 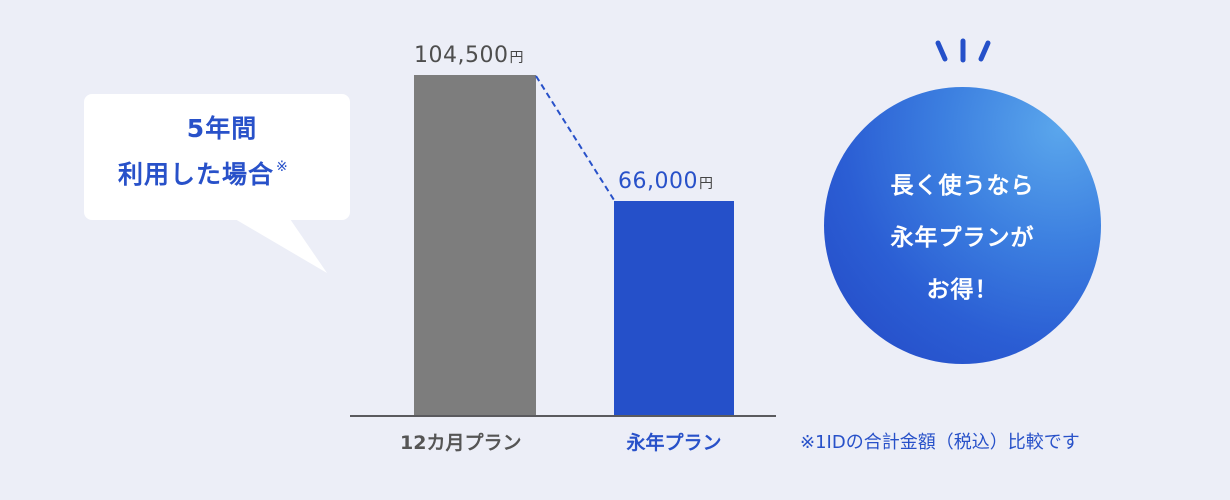 I want to click on promo-circle-badge, so click(x=962, y=225).